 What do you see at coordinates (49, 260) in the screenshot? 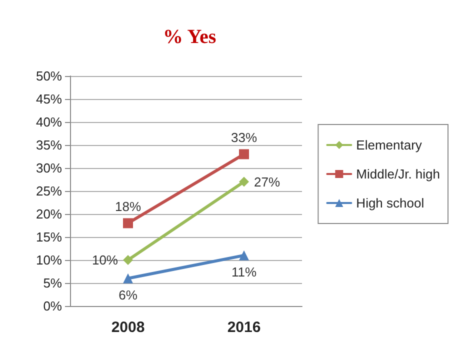
I see `y-tick-label: 10%` at bounding box center [49, 260].